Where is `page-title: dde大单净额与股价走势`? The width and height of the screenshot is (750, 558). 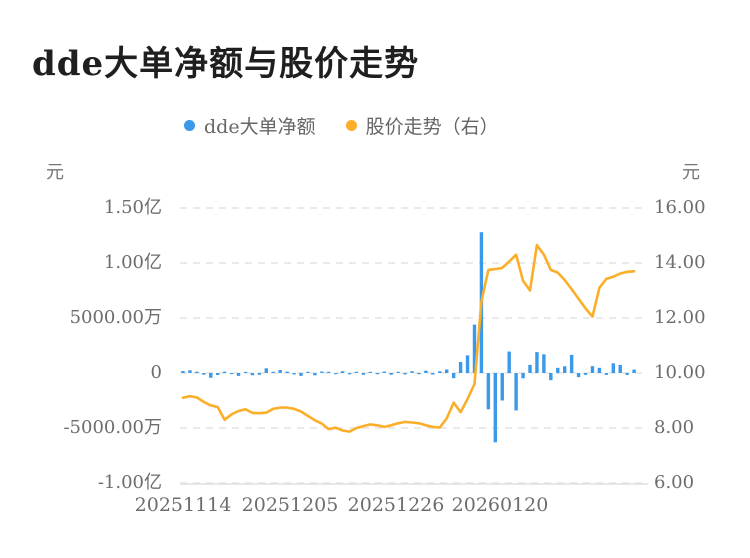
page-title: dde大单净额与股价走势 is located at coordinates (226, 64).